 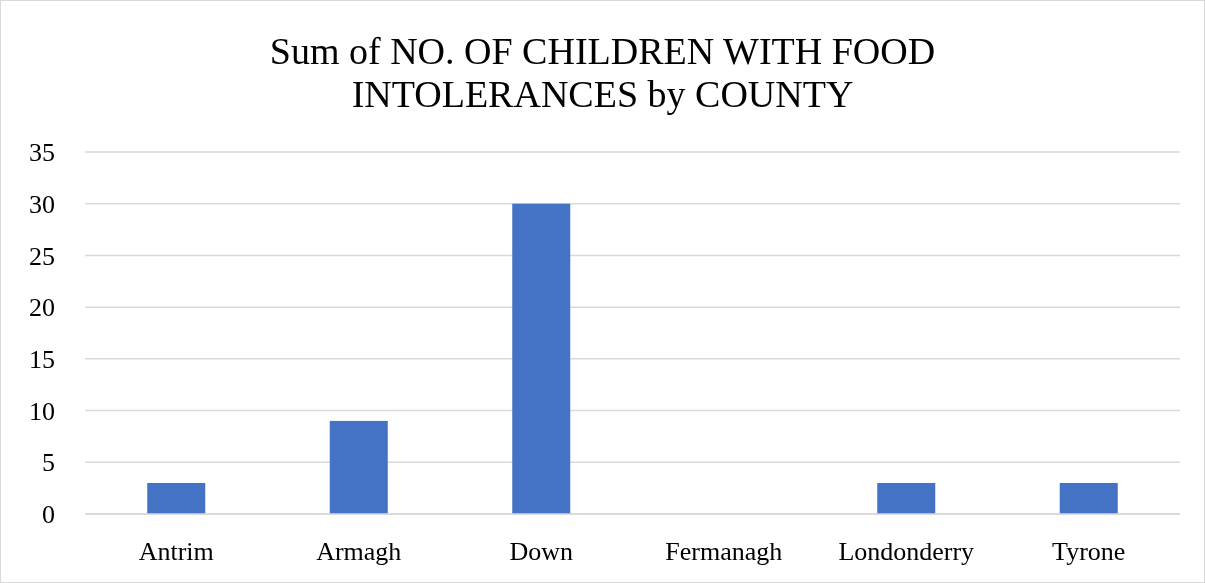 I want to click on x-tick-label: Fermanagh, so click(x=724, y=551).